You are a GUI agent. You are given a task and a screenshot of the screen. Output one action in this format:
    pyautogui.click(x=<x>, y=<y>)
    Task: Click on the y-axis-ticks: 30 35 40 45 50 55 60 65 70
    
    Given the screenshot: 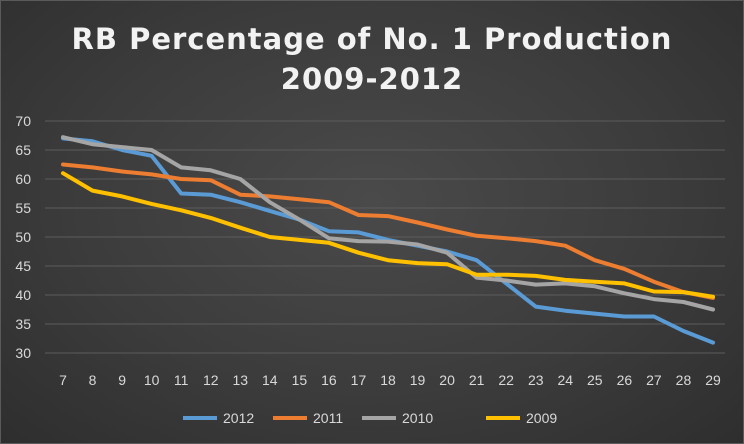 What is the action you would take?
    pyautogui.click(x=23, y=237)
    